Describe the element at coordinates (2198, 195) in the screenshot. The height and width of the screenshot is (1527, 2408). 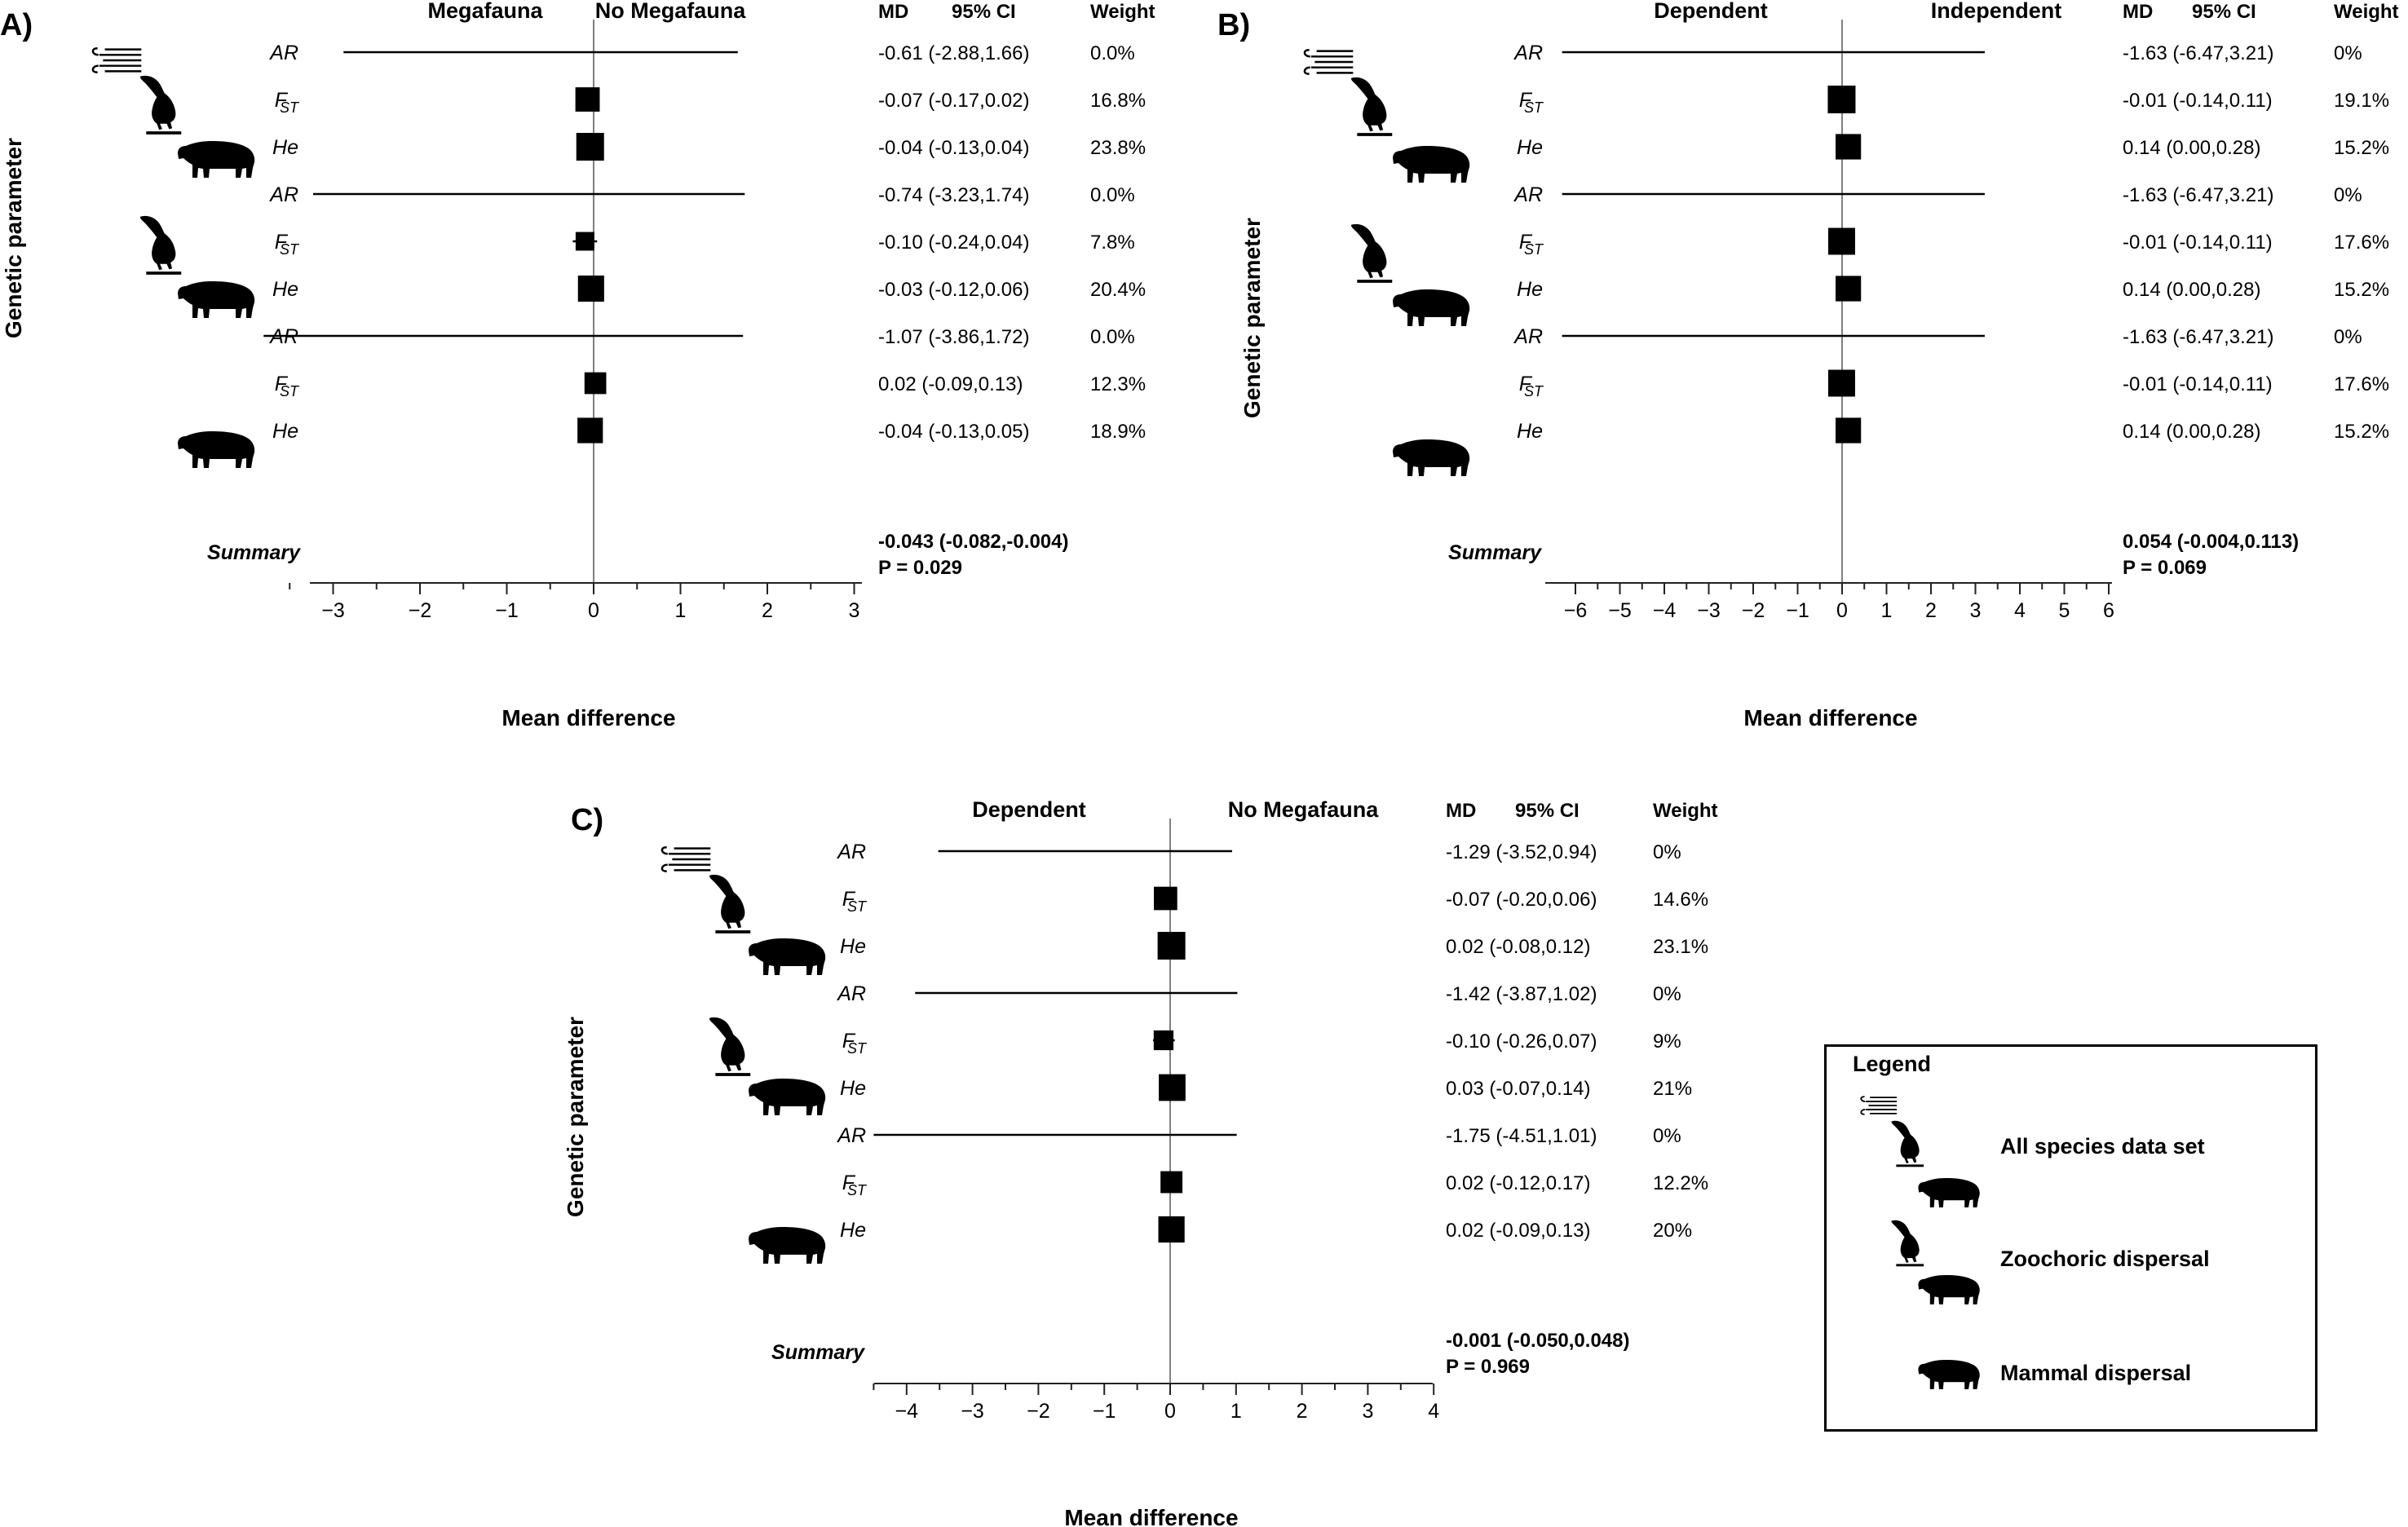
I see `md-ci-value: -1.63 (-6.47,3.21)` at that location.